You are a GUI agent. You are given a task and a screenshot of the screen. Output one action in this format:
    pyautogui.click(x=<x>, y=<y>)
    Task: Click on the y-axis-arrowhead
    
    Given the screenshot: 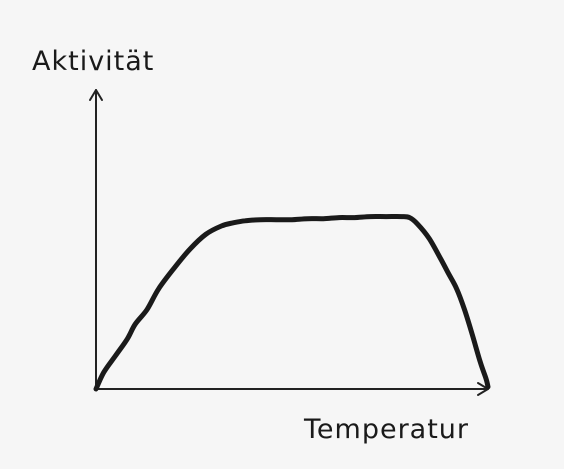 What is the action you would take?
    pyautogui.click(x=96, y=95)
    